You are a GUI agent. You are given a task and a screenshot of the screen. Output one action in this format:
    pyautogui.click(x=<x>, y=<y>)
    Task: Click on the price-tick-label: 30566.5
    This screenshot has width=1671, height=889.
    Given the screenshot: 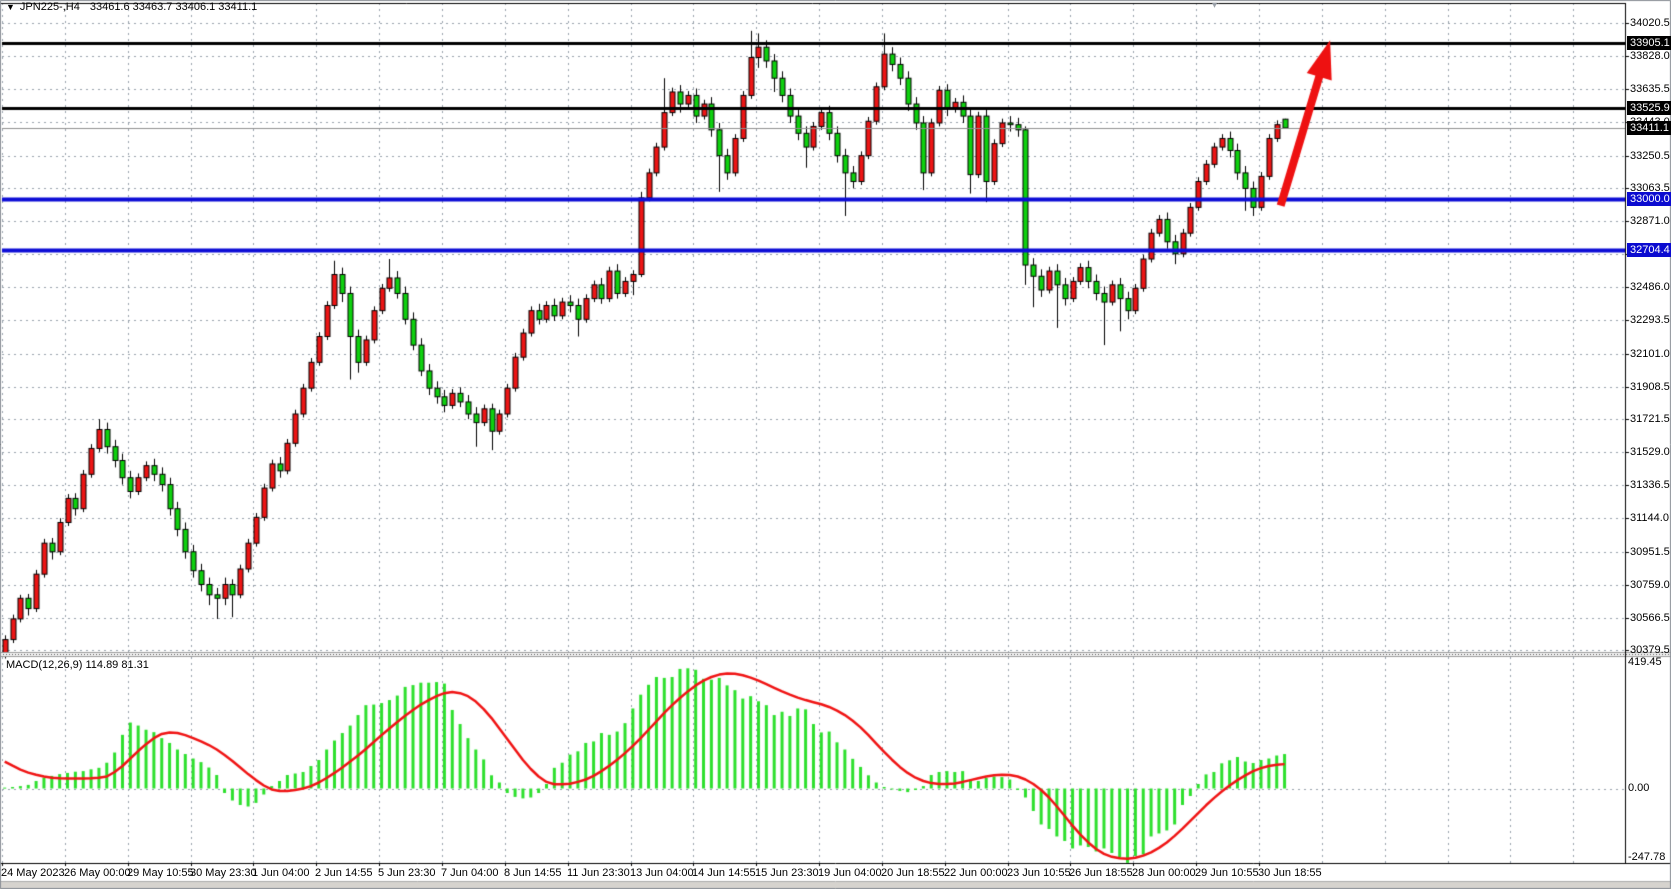 What is the action you would take?
    pyautogui.click(x=1650, y=618)
    